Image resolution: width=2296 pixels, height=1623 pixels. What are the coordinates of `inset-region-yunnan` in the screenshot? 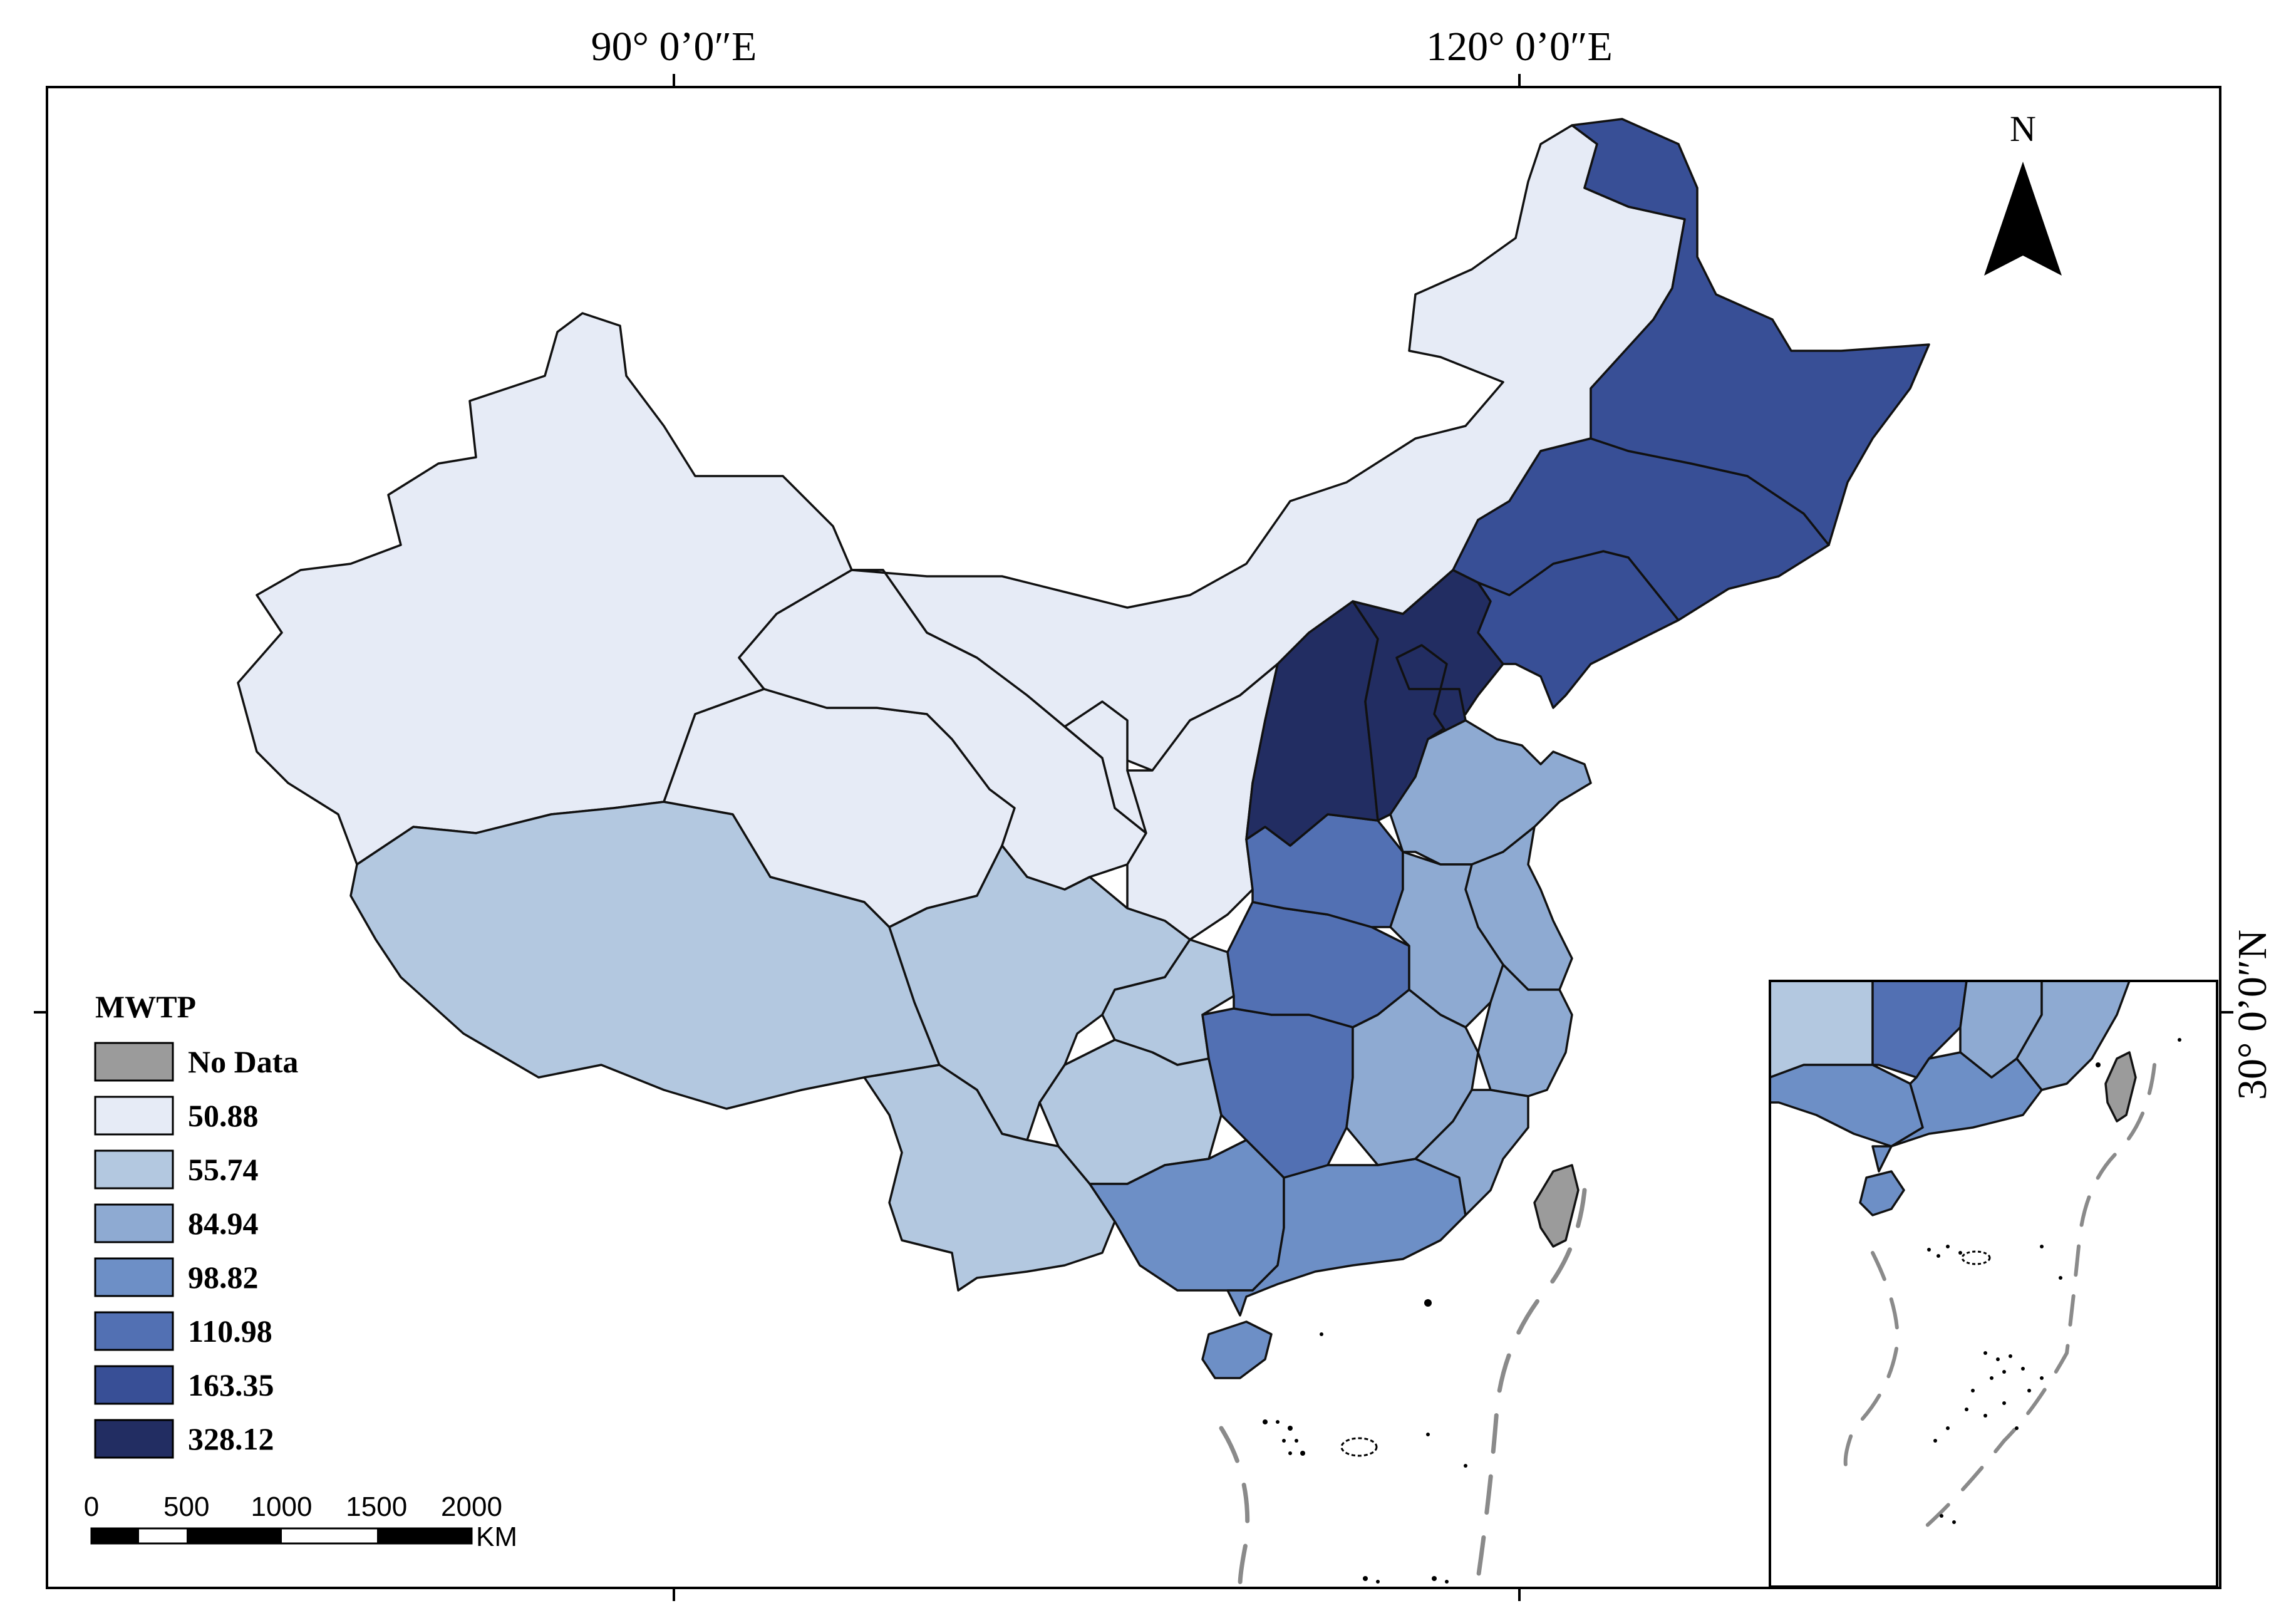 It's located at (1822, 1030).